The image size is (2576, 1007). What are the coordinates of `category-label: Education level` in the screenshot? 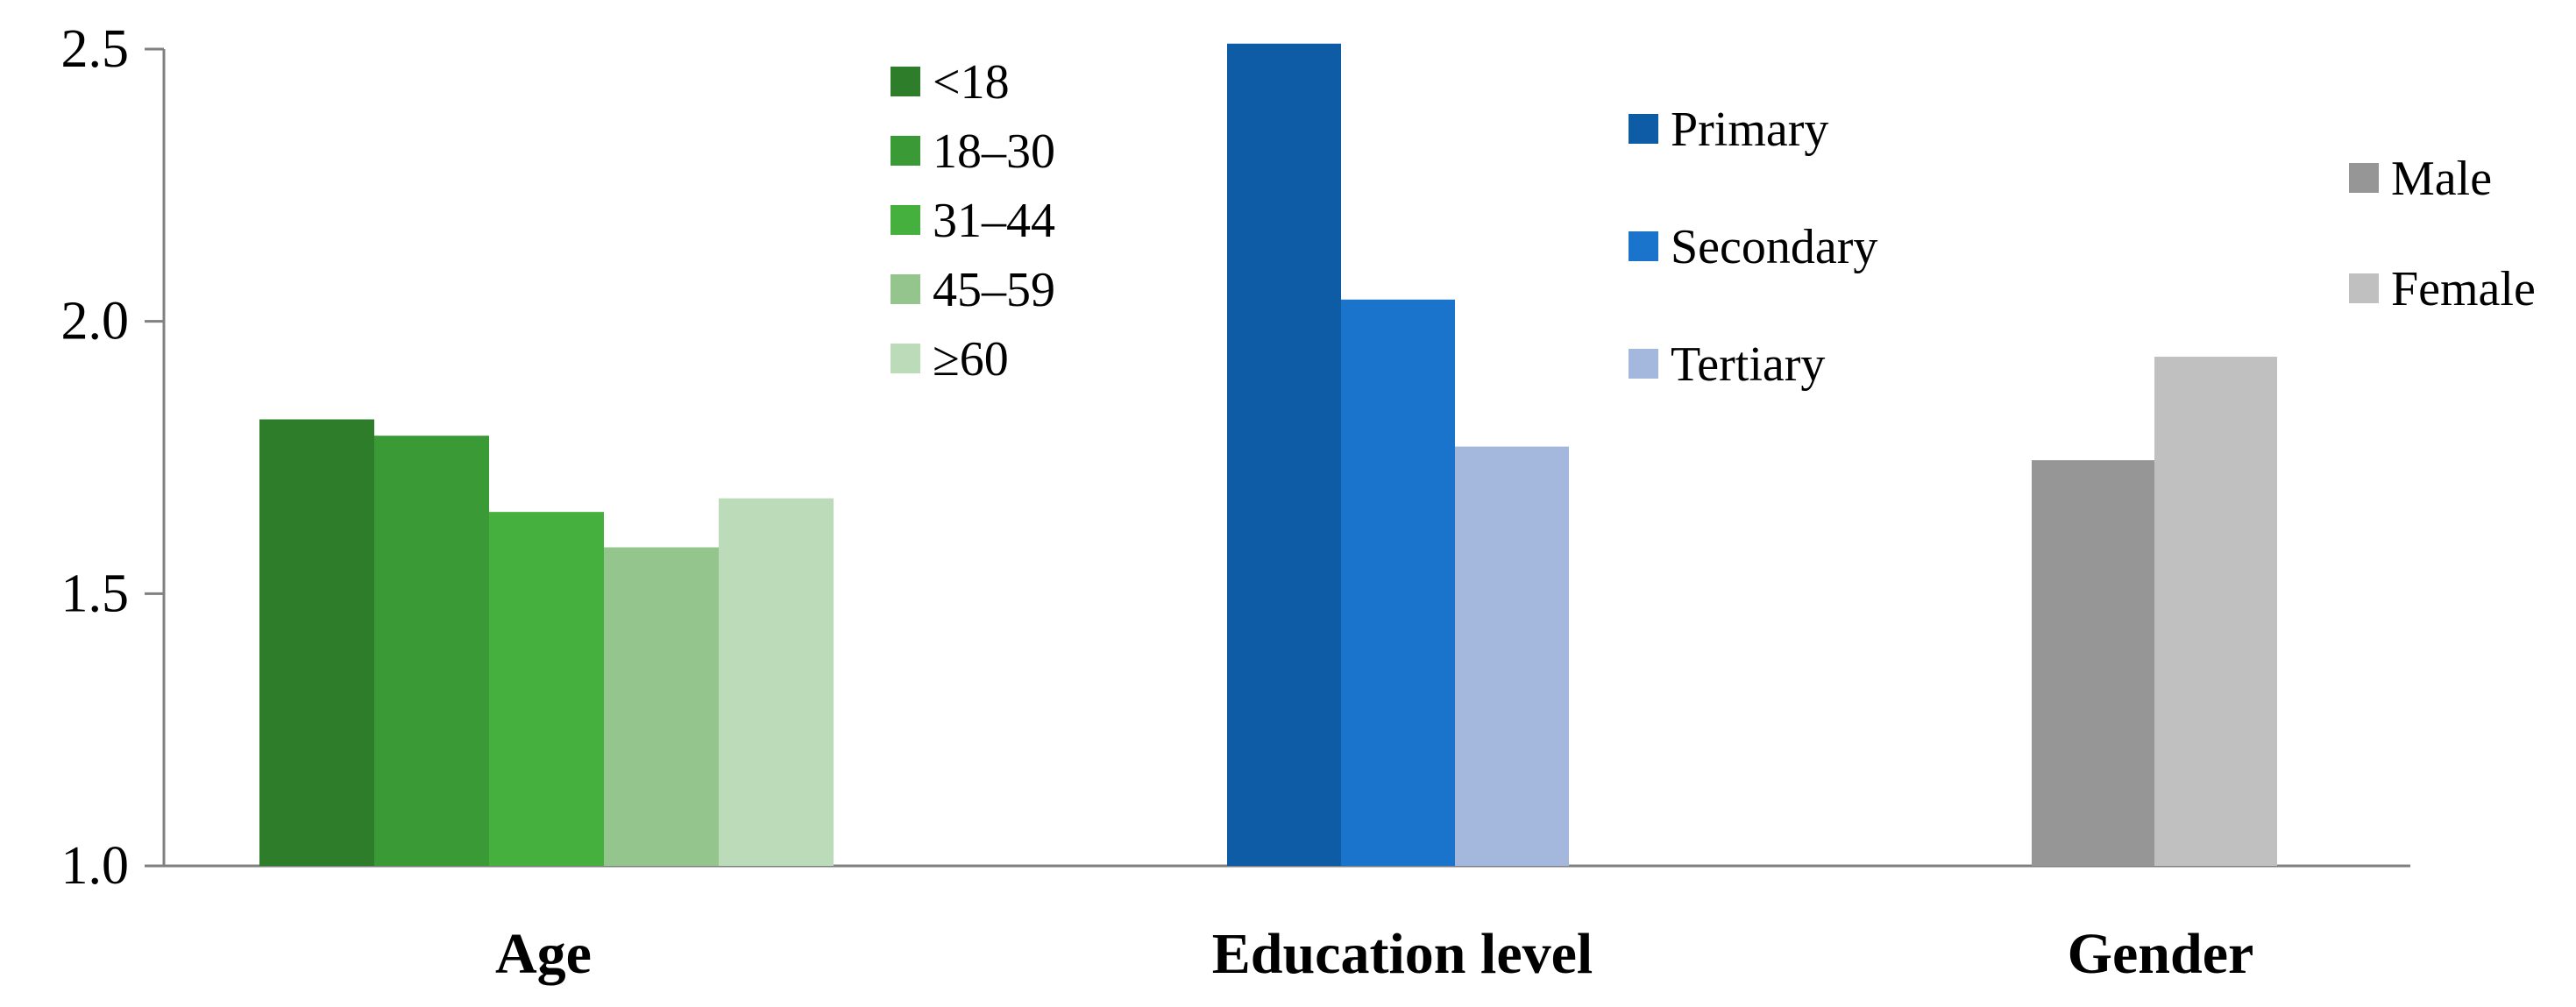 It's located at (1403, 954).